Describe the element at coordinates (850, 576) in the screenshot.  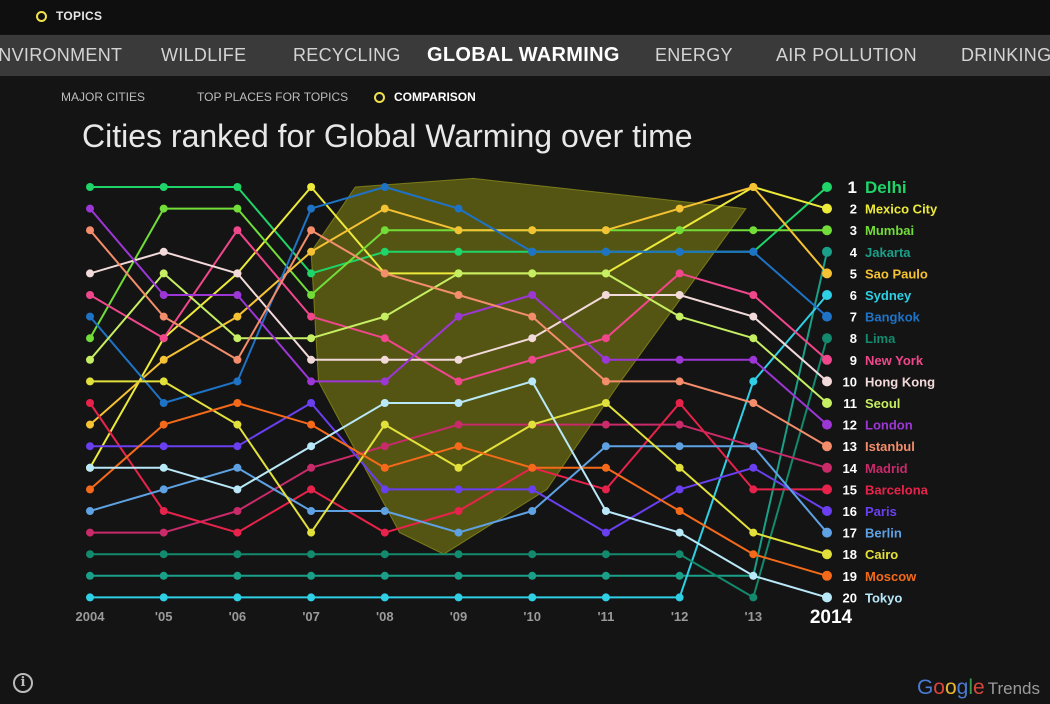
I see `rank-number: 19` at that location.